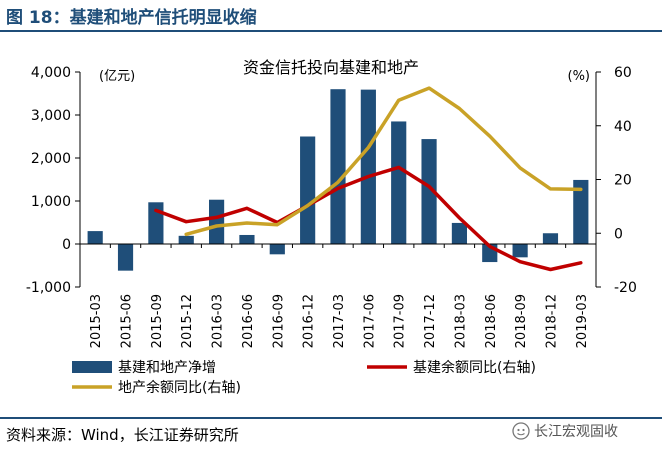 The width and height of the screenshot is (662, 454). Describe the element at coordinates (339, 321) in the screenshot. I see `x-tick-label: 2017-03` at that location.